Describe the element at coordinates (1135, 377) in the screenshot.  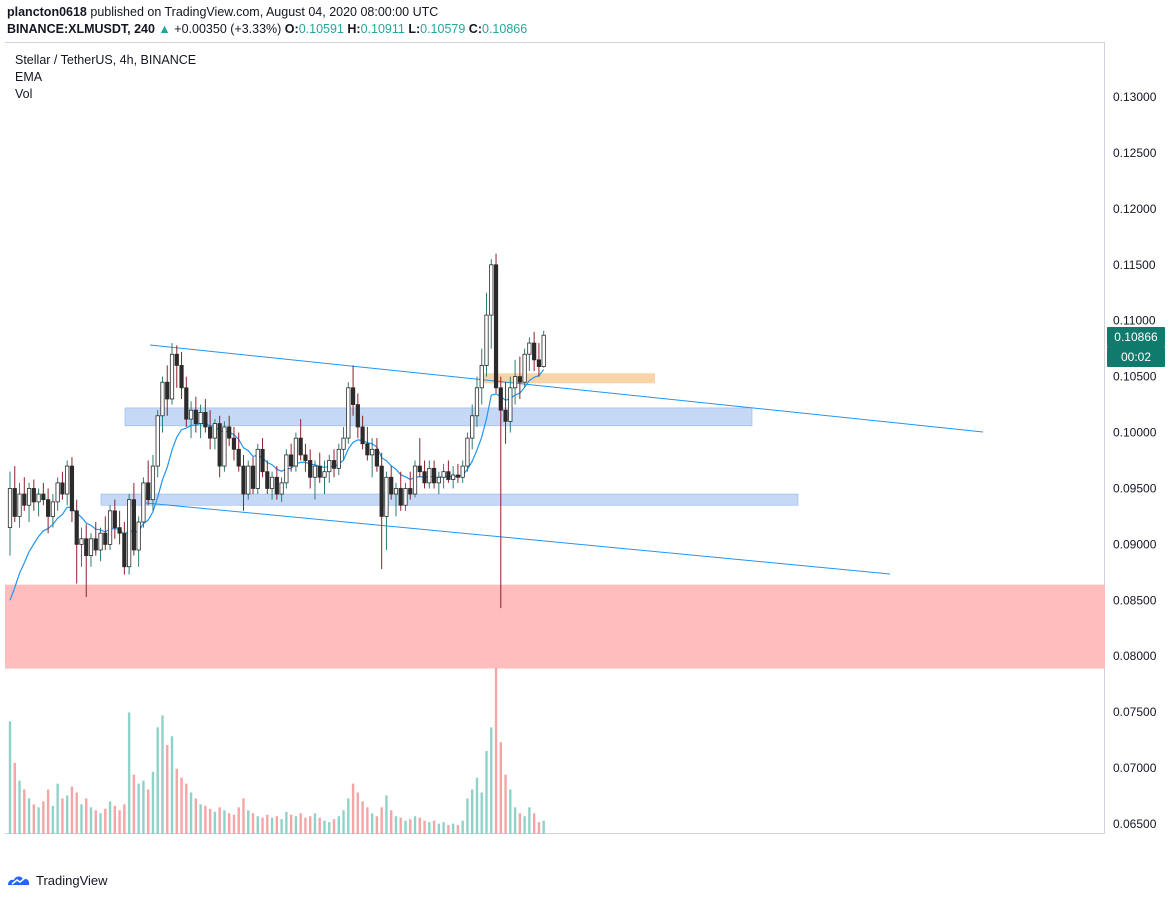
I see `price-tick-label: 0.10500` at that location.